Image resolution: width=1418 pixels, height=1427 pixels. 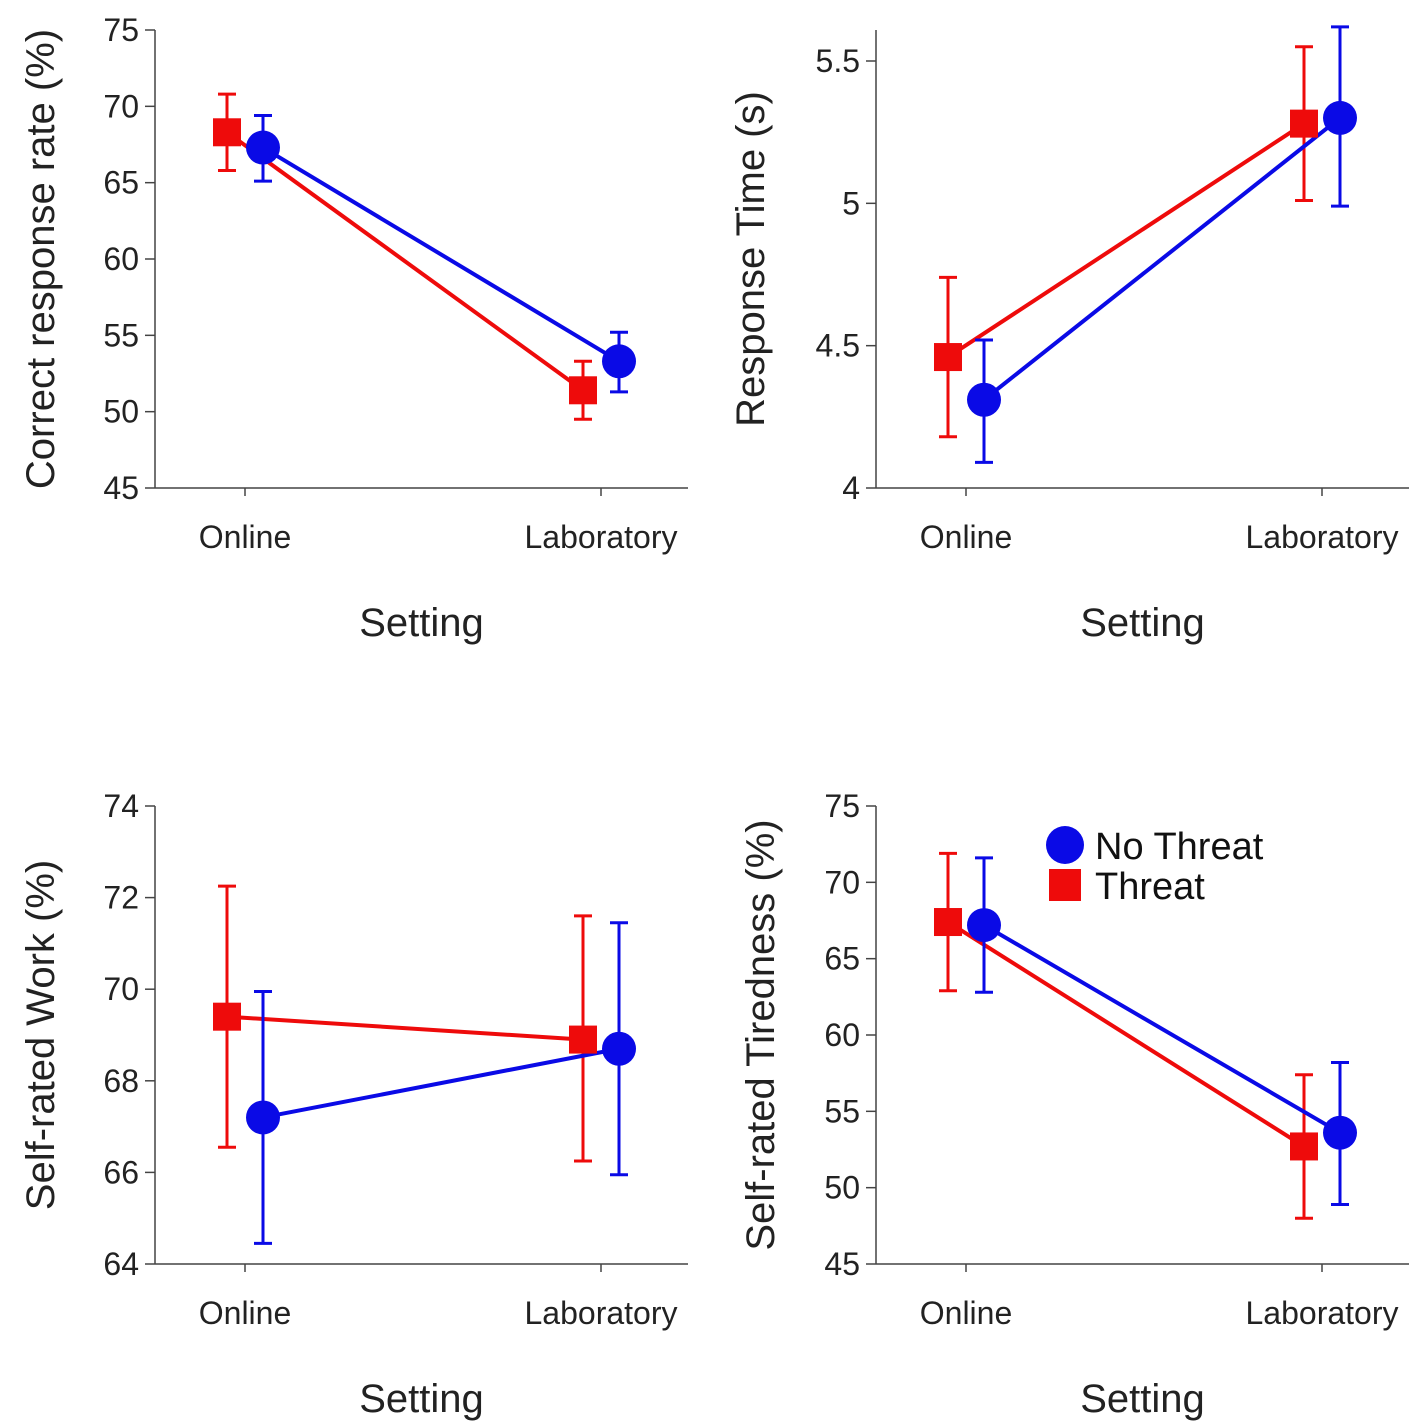 What do you see at coordinates (1065, 845) in the screenshot?
I see `legend-marker-no-threat` at bounding box center [1065, 845].